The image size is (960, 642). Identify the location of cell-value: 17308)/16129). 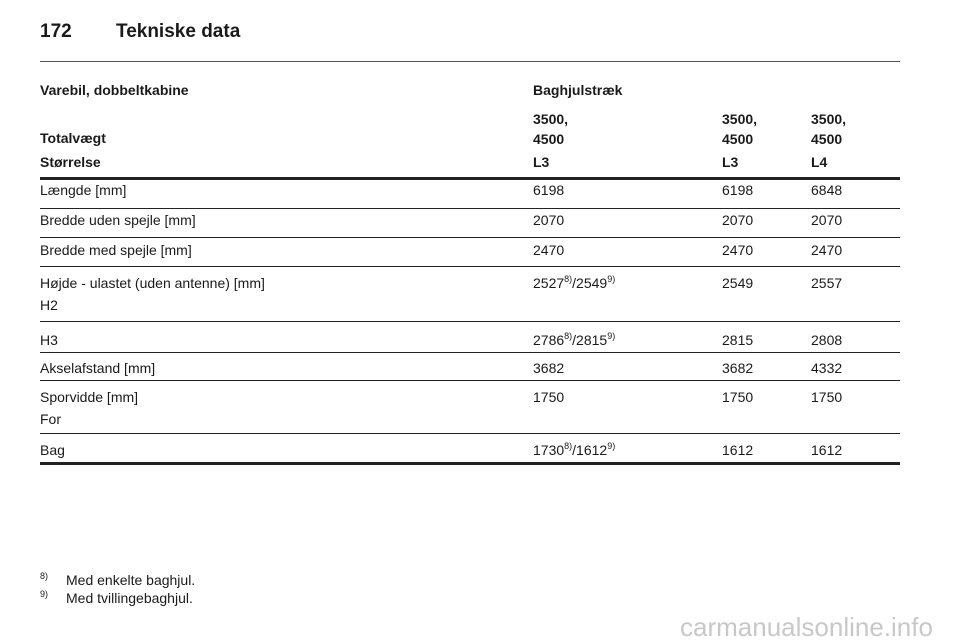
(574, 450).